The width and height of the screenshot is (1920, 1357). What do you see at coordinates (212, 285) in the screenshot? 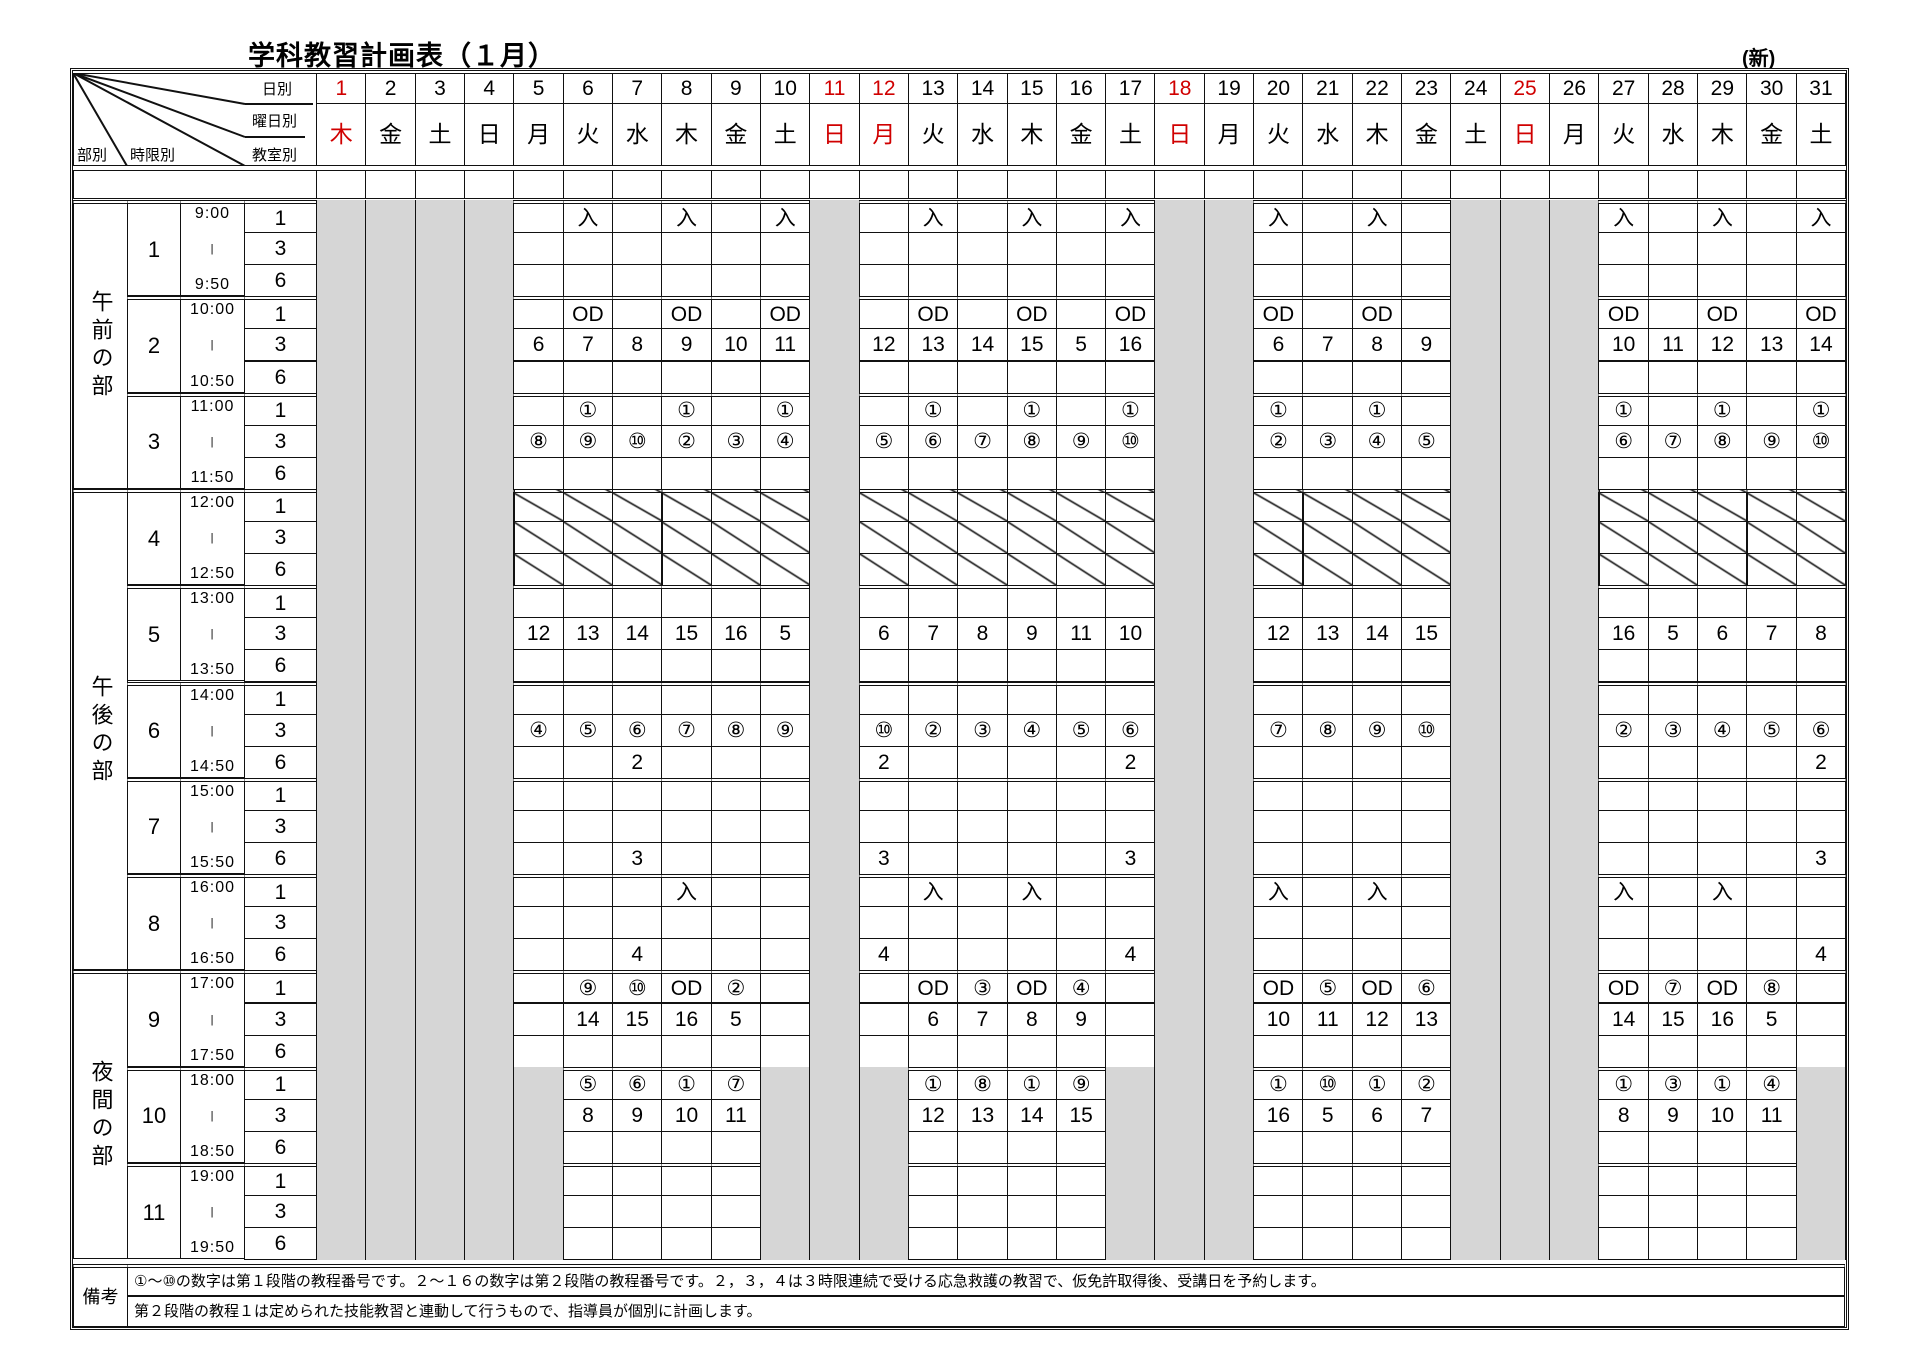
I see `period-time-end: 9:50` at bounding box center [212, 285].